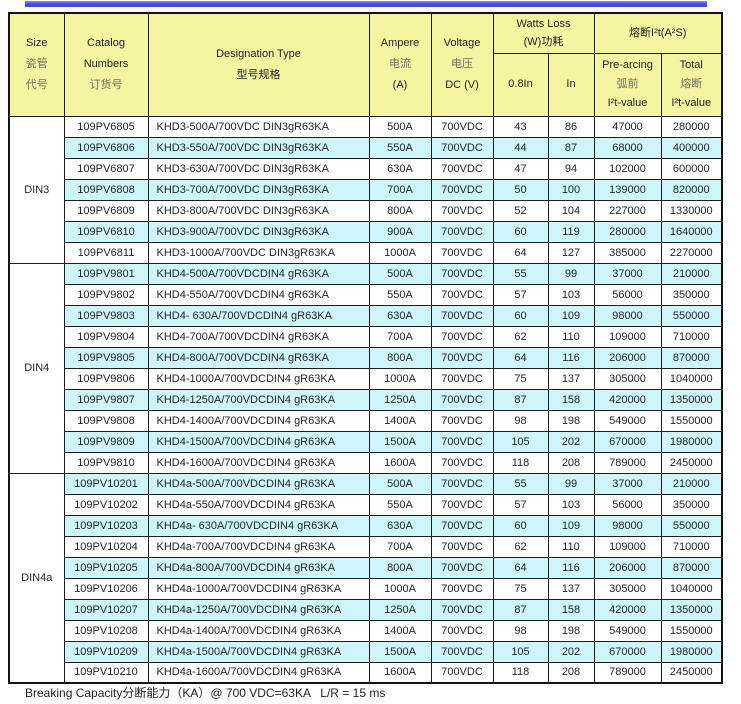  I want to click on watts-08in-cell: 98, so click(520, 420).